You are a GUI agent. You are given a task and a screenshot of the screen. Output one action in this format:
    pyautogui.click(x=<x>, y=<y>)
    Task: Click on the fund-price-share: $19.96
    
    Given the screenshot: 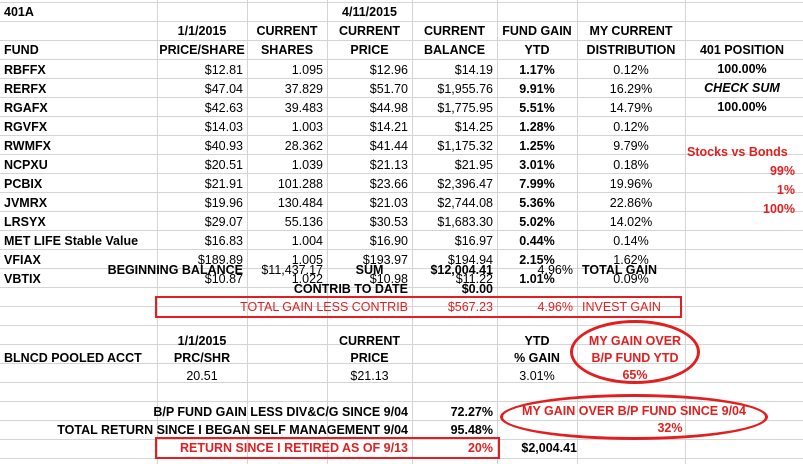 What is the action you would take?
    pyautogui.click(x=223, y=203)
    